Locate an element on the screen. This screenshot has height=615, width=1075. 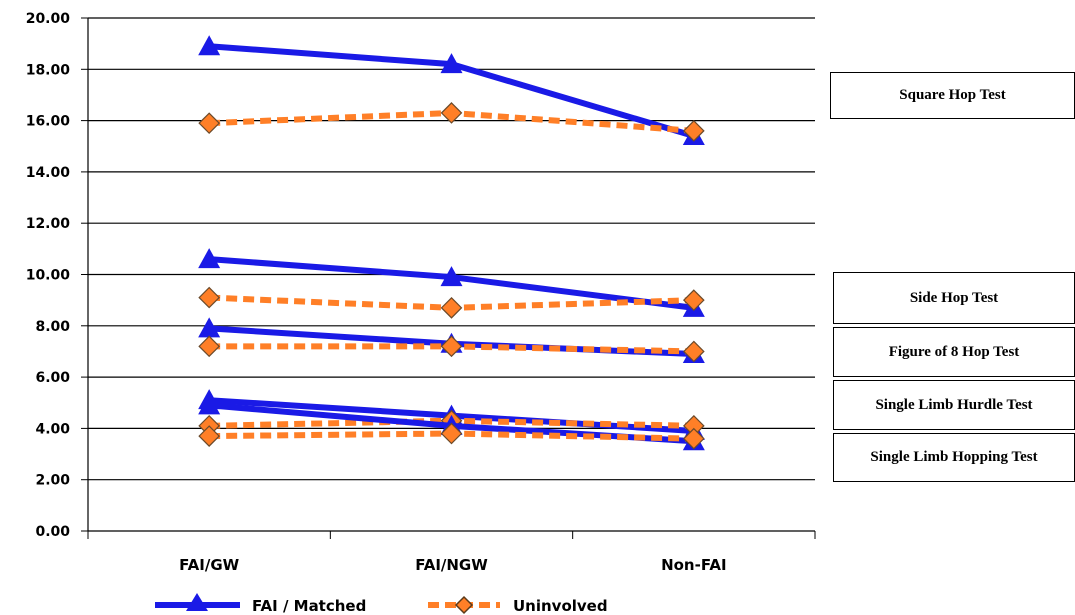
label-figure-of-8-hop-test: Figure of 8 Hop Test is located at coordinates (954, 352).